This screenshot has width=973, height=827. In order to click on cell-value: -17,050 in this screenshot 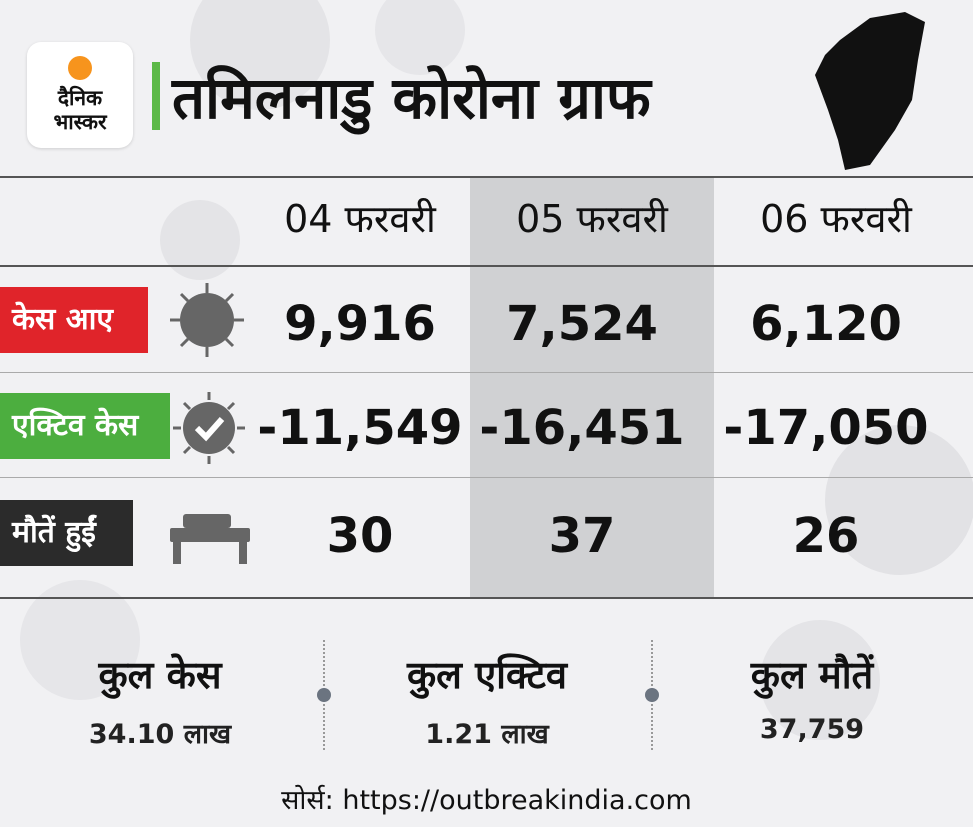, I will do `click(826, 428)`.